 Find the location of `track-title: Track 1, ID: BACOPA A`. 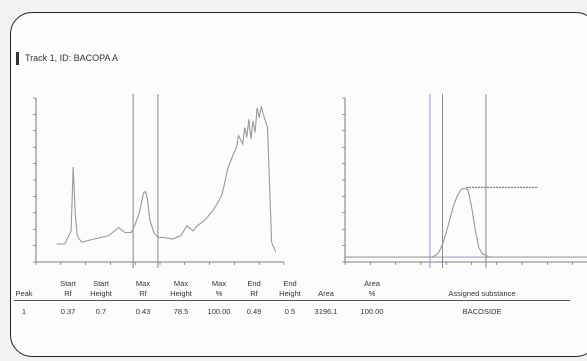

track-title: Track 1, ID: BACOPA A is located at coordinates (67, 58).